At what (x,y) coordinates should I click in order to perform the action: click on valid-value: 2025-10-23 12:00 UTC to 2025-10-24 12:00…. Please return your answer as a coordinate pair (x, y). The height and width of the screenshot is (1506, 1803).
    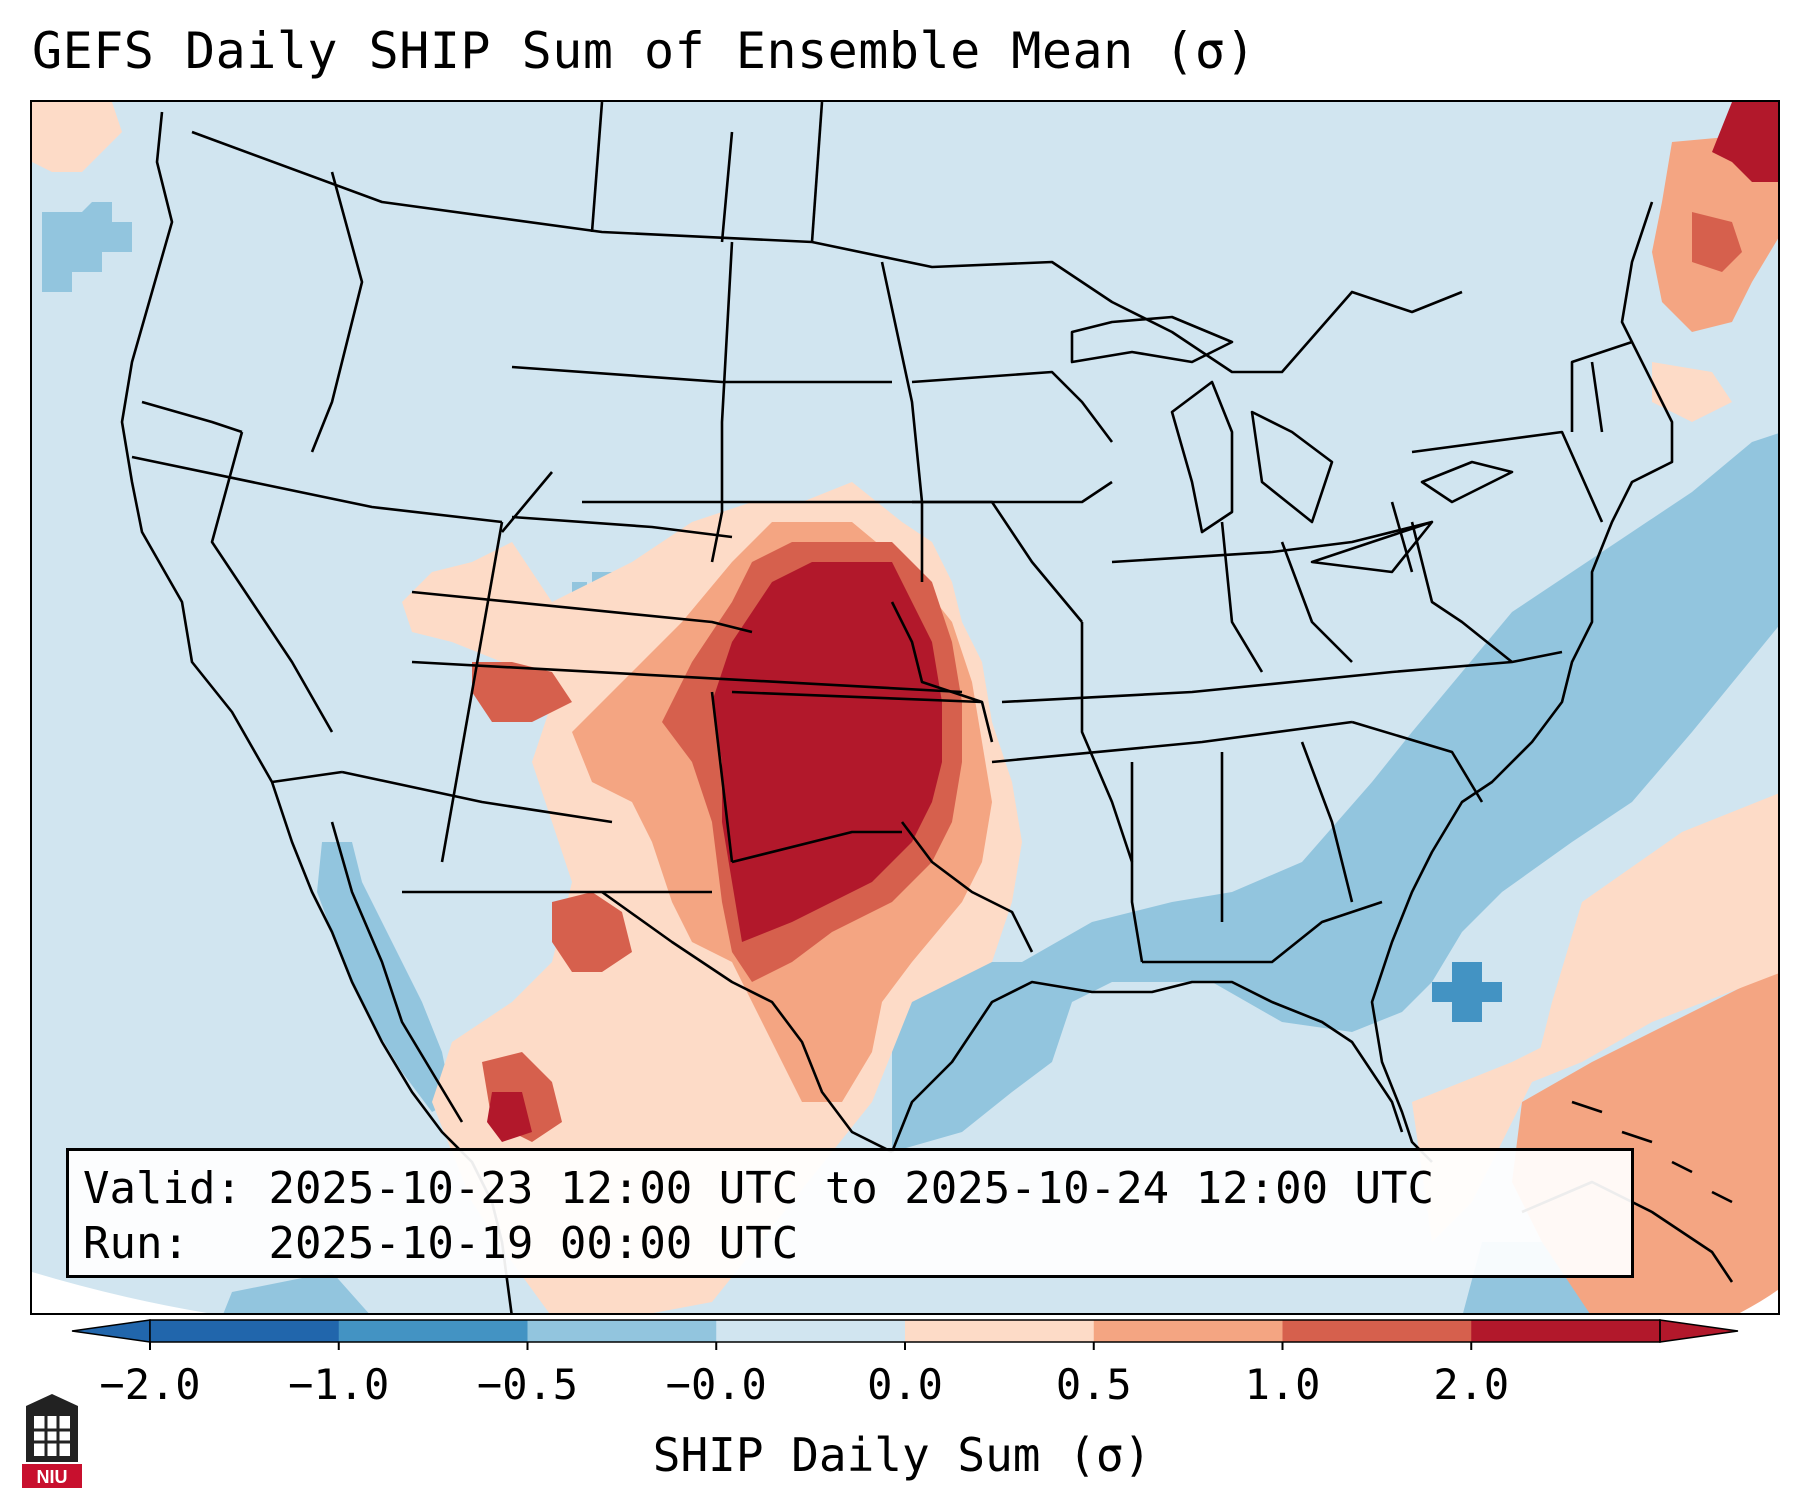
    Looking at the image, I should click on (851, 1188).